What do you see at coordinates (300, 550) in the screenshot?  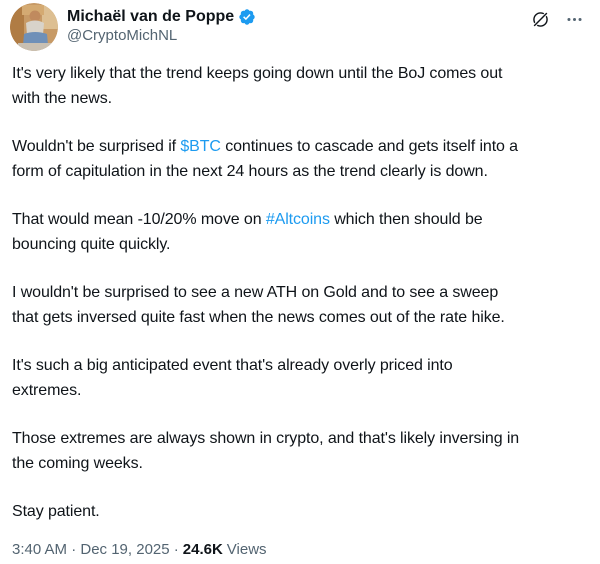 I see `tweet-meta: 3:40 AM · Dec 19, 2025 · 24.6K Views` at bounding box center [300, 550].